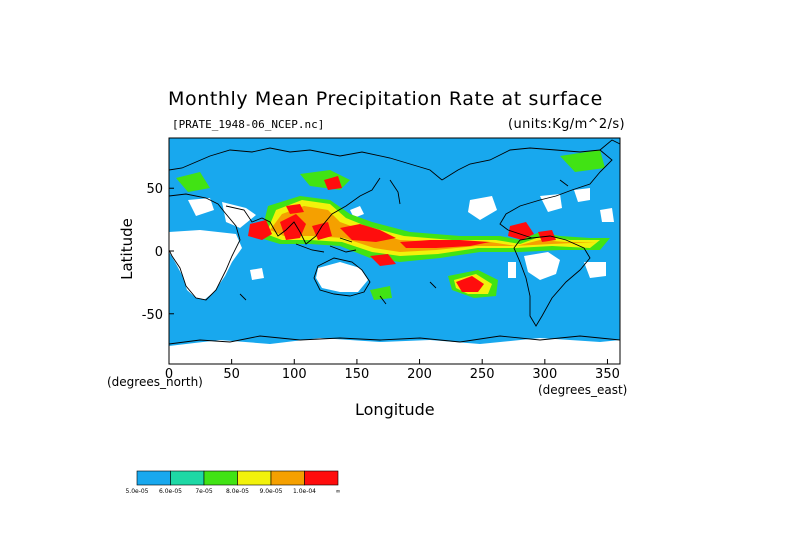 Image resolution: width=789 pixels, height=558 pixels. Describe the element at coordinates (237, 491) in the screenshot. I see `colorbar-label: 8.0e-05` at that location.